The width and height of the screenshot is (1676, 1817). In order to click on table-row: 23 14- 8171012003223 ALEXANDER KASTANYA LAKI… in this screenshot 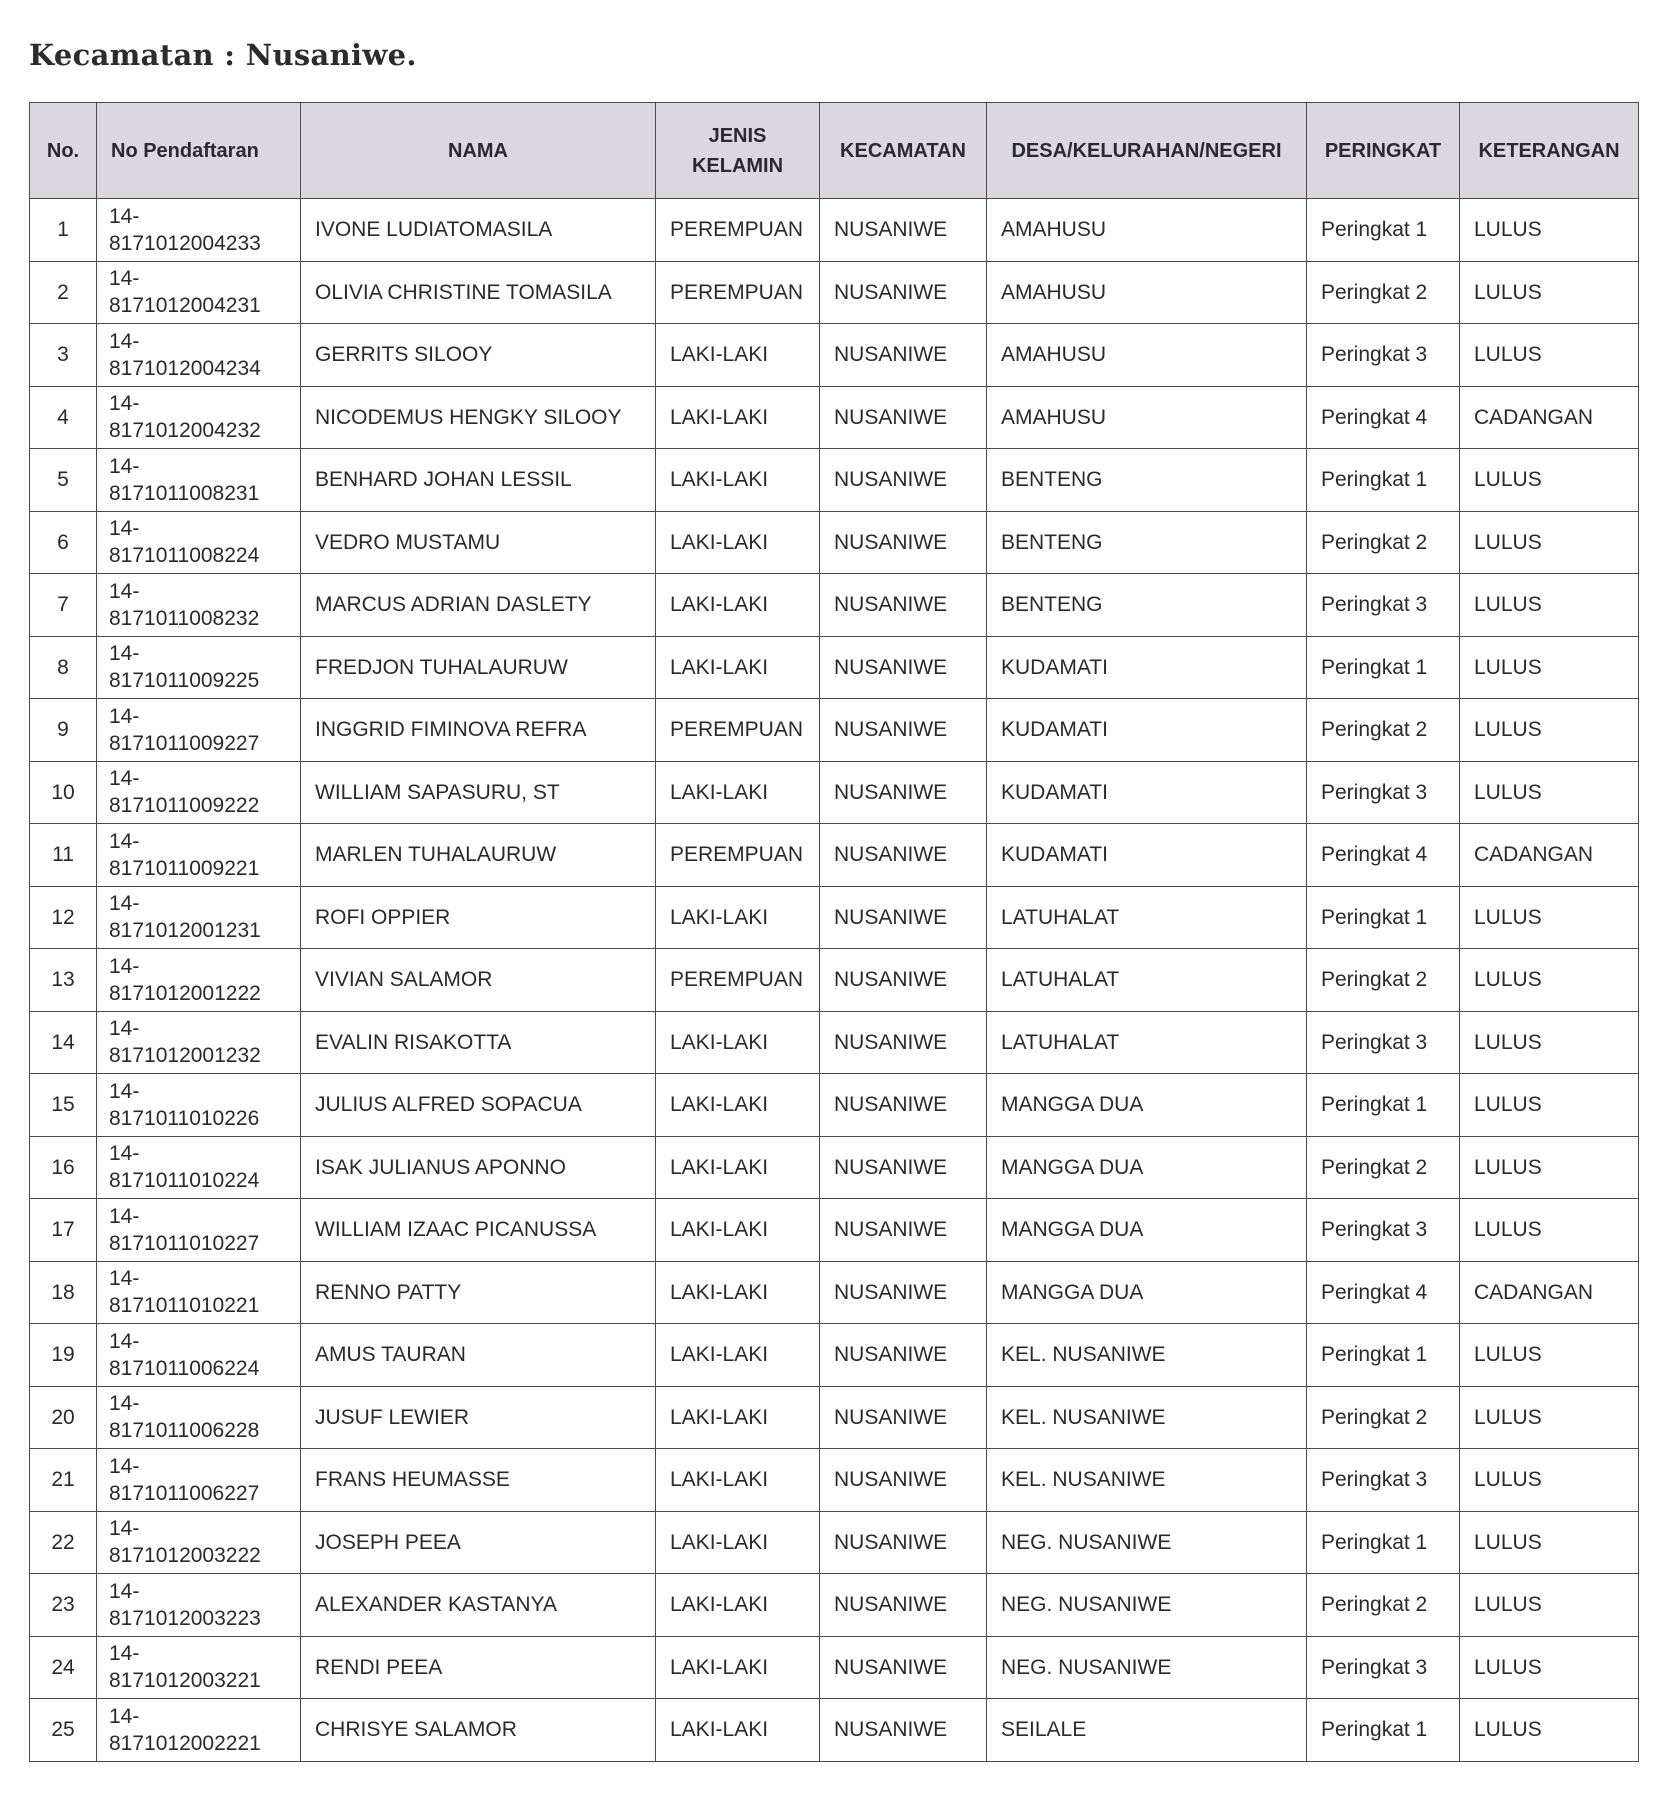, I will do `click(834, 1605)`.